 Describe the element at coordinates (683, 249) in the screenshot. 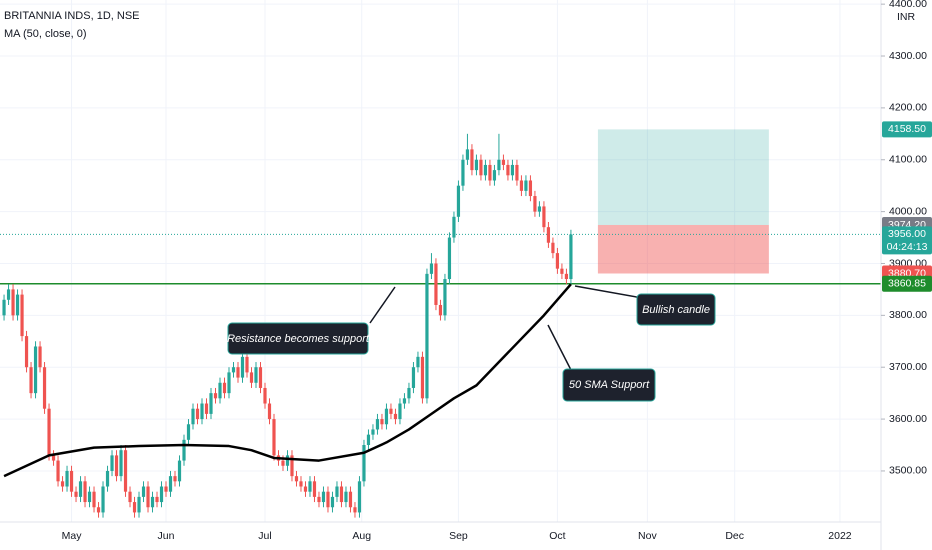

I see `loss-zone` at that location.